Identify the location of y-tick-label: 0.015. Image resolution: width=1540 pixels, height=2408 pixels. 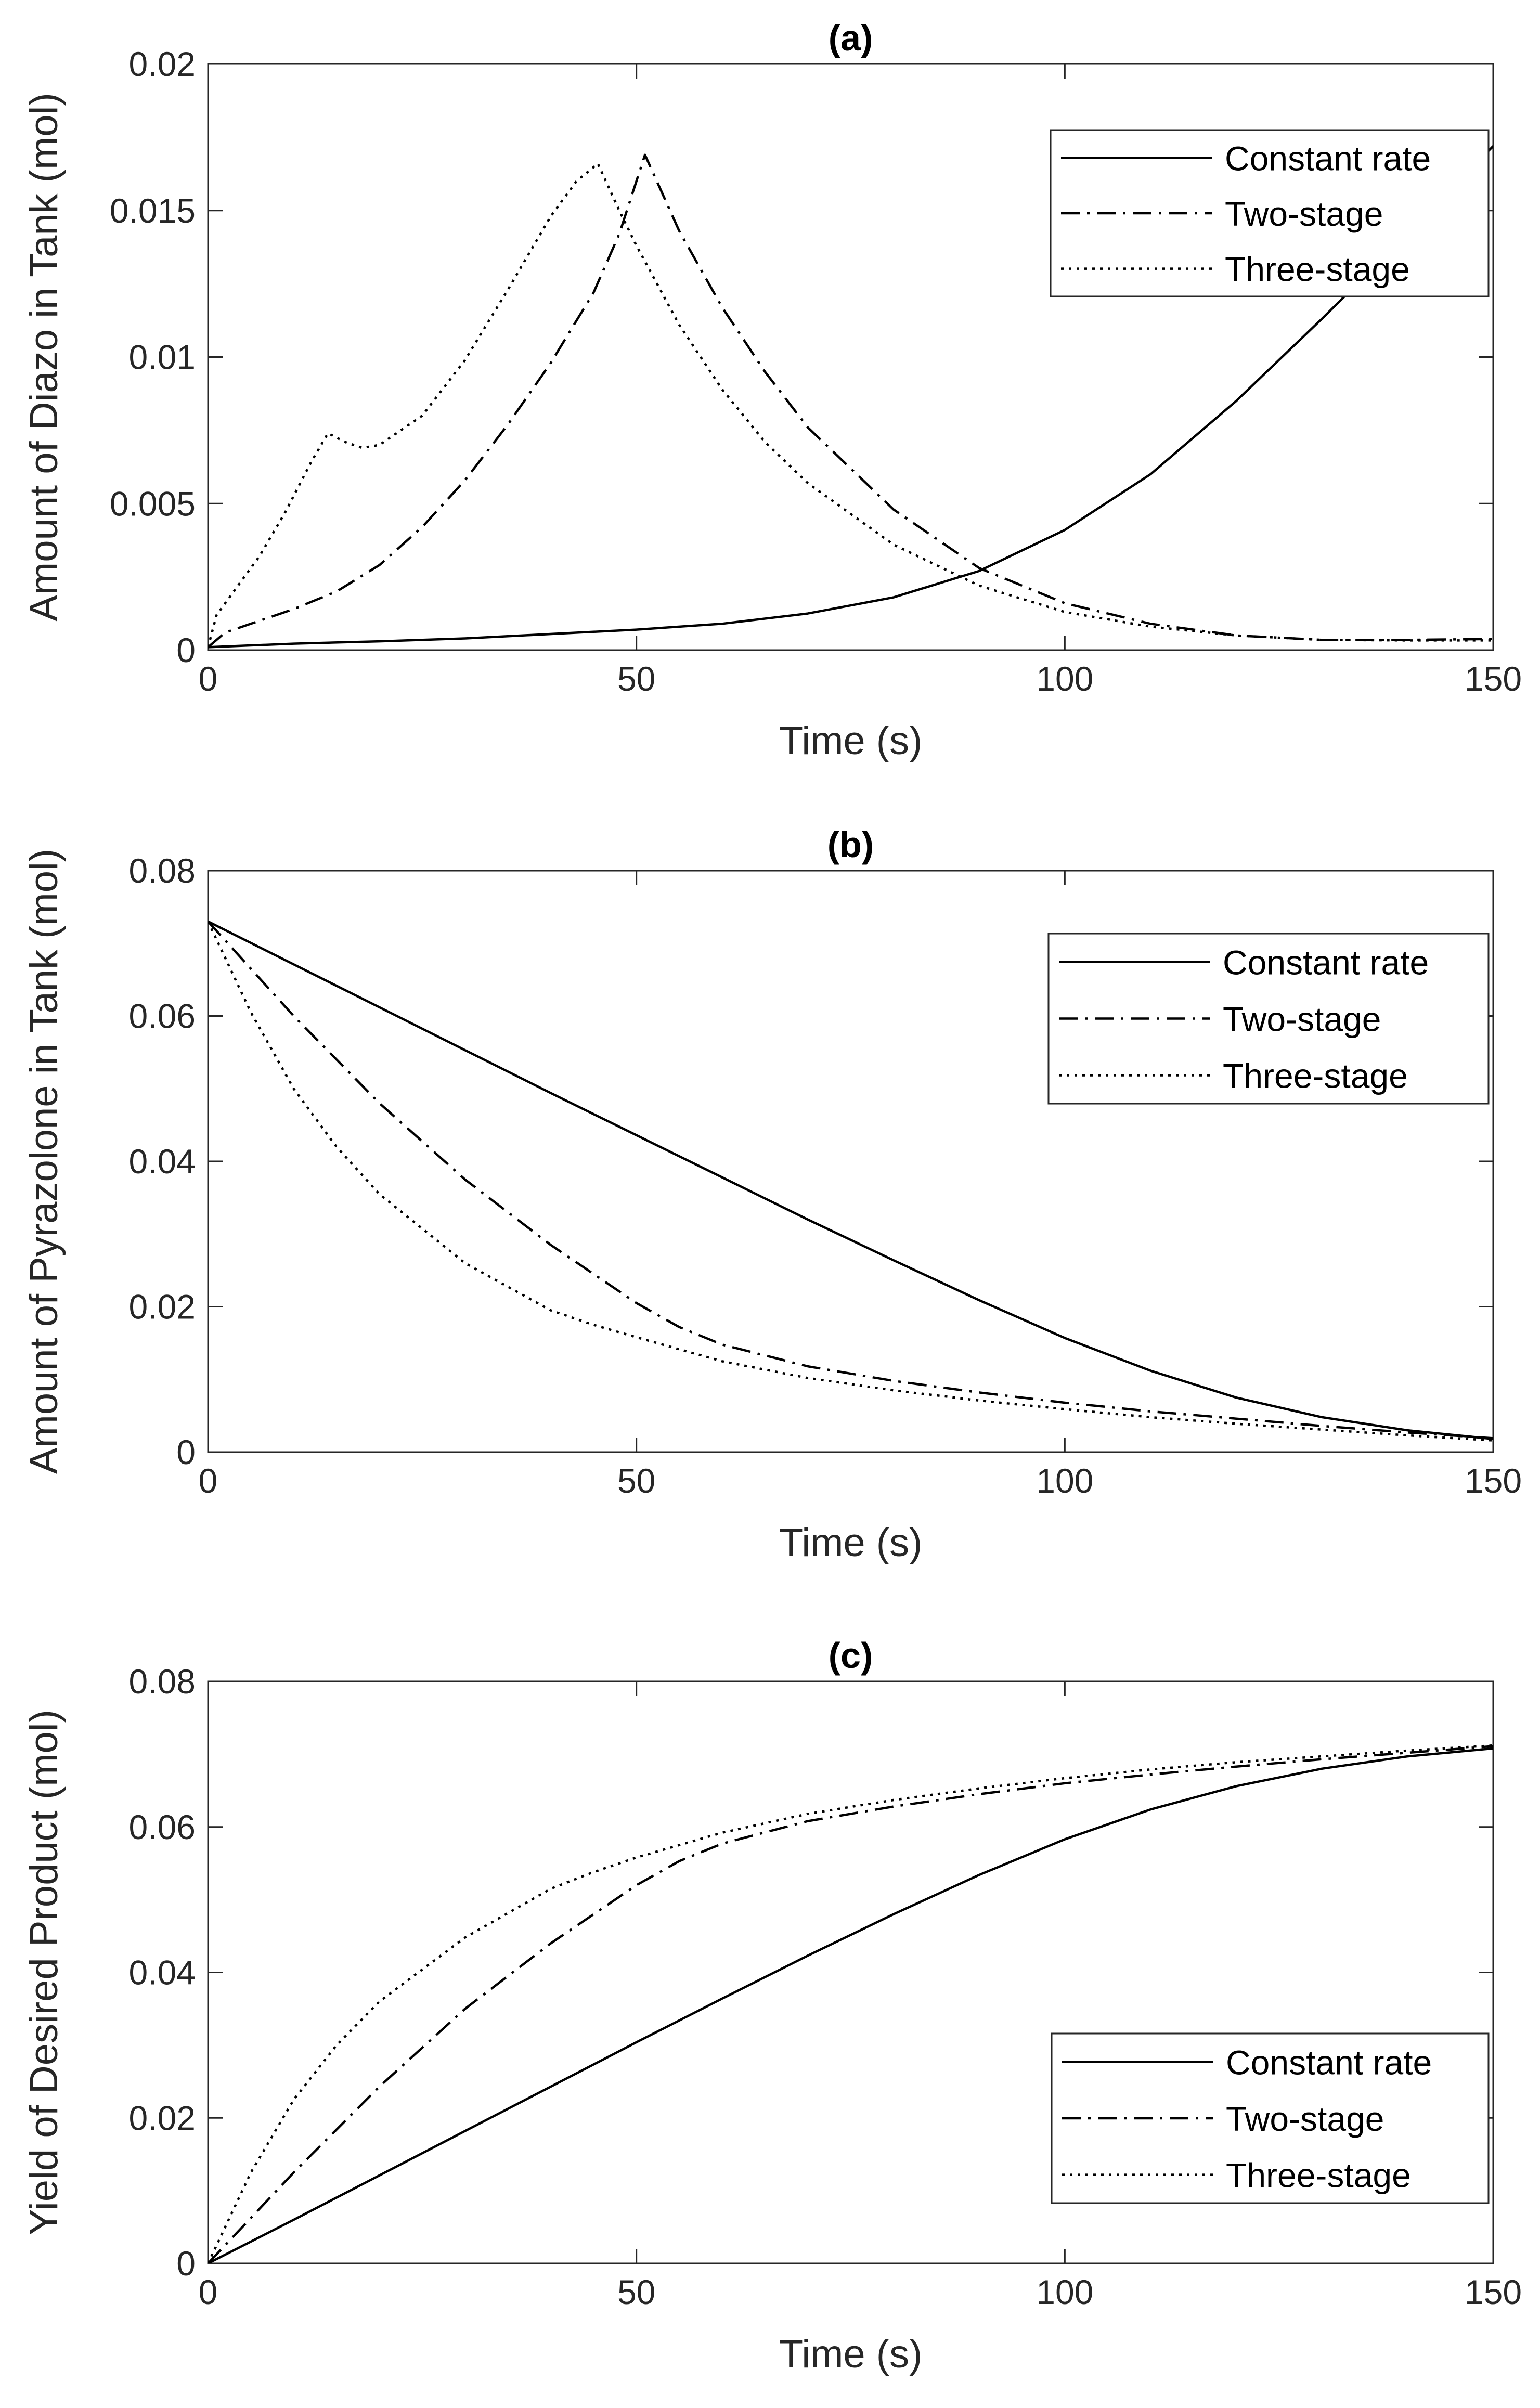
(153, 210).